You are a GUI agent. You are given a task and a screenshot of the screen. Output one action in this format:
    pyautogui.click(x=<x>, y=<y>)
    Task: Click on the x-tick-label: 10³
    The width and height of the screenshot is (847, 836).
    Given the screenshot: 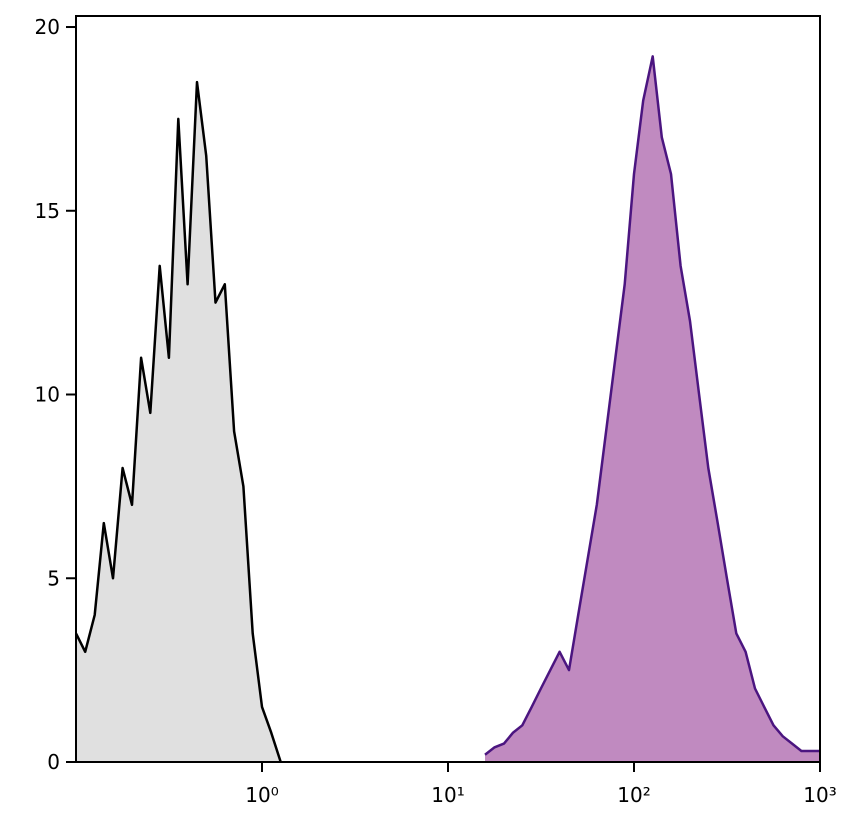 What is the action you would take?
    pyautogui.click(x=819, y=795)
    